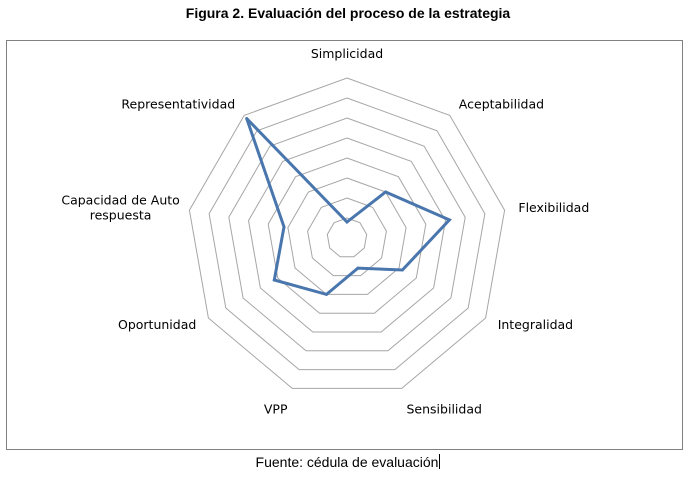  I want to click on axis-label-line: VPP, so click(276, 409).